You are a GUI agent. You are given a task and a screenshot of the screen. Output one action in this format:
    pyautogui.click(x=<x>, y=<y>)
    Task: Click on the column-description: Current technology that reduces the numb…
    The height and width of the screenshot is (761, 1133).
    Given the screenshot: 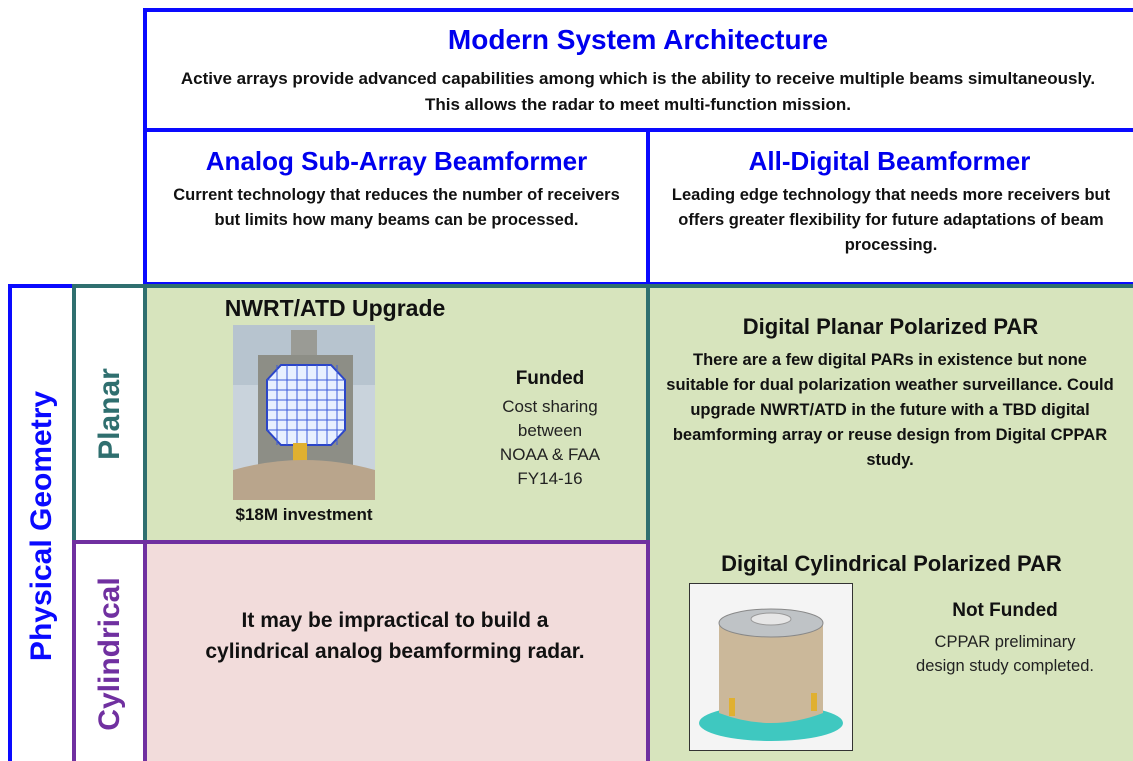 What is the action you would take?
    pyautogui.click(x=396, y=207)
    